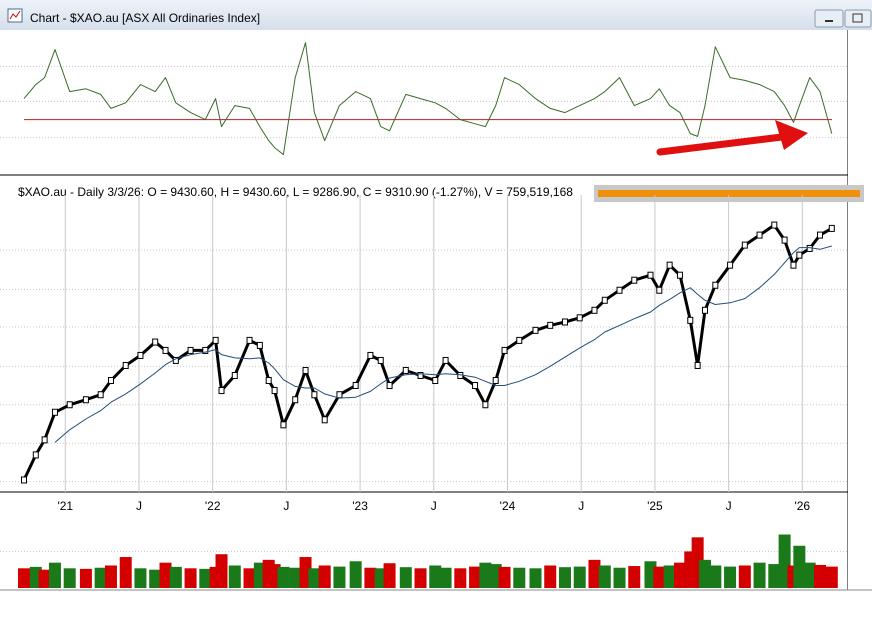 The image size is (872, 619). Describe the element at coordinates (725, 144) in the screenshot. I see `annotation-arrow` at that location.